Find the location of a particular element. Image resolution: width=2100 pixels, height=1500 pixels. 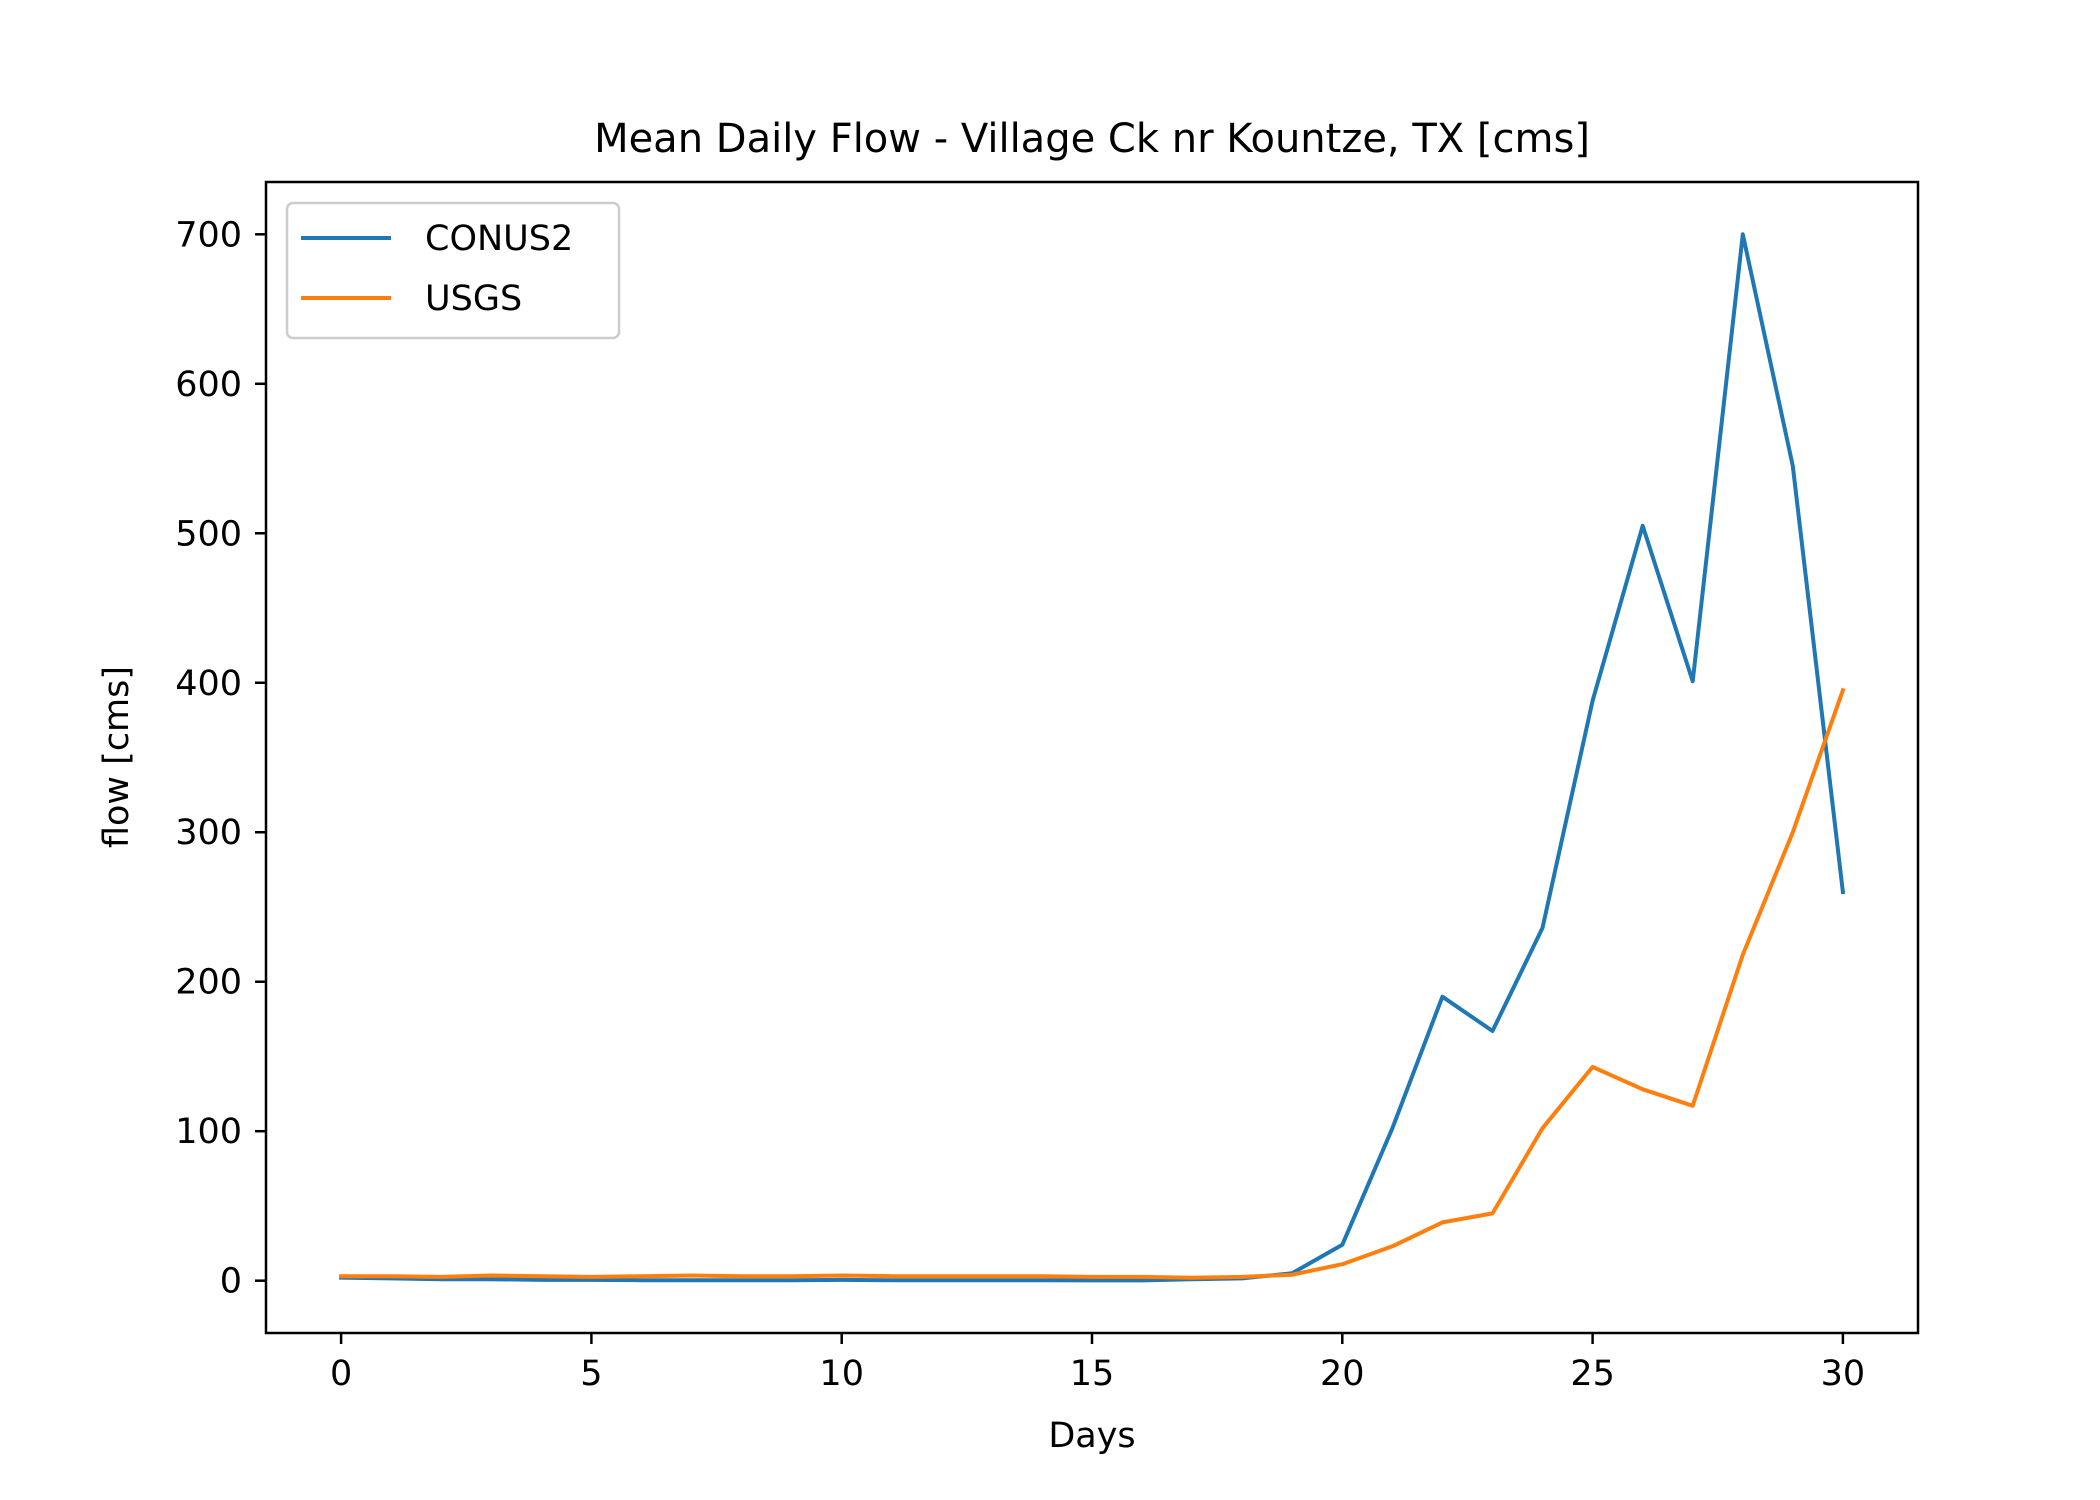

y-tick-label: 100 is located at coordinates (208, 1132).